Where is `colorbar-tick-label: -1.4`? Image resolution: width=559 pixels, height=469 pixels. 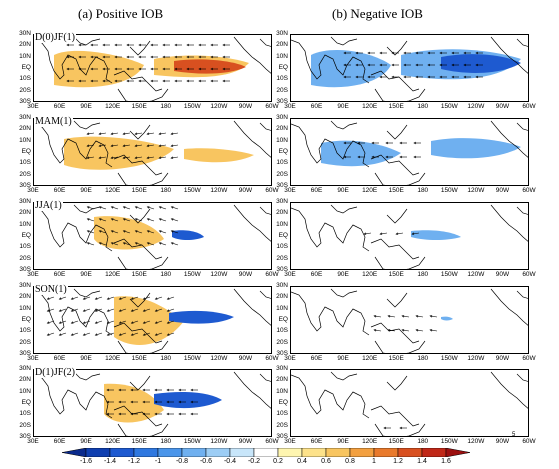
colorbar-tick-label: -1.4 is located at coordinates (110, 461).